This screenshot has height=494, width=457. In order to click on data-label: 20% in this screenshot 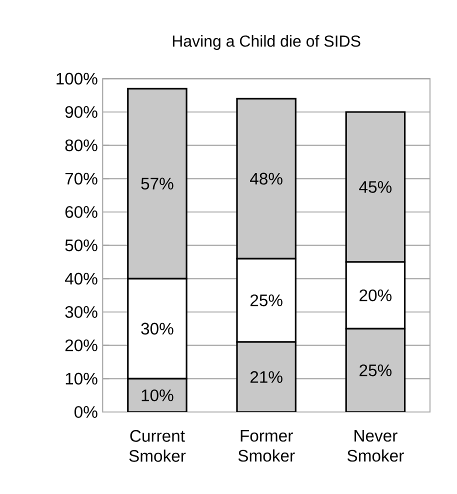, I will do `click(375, 295)`.